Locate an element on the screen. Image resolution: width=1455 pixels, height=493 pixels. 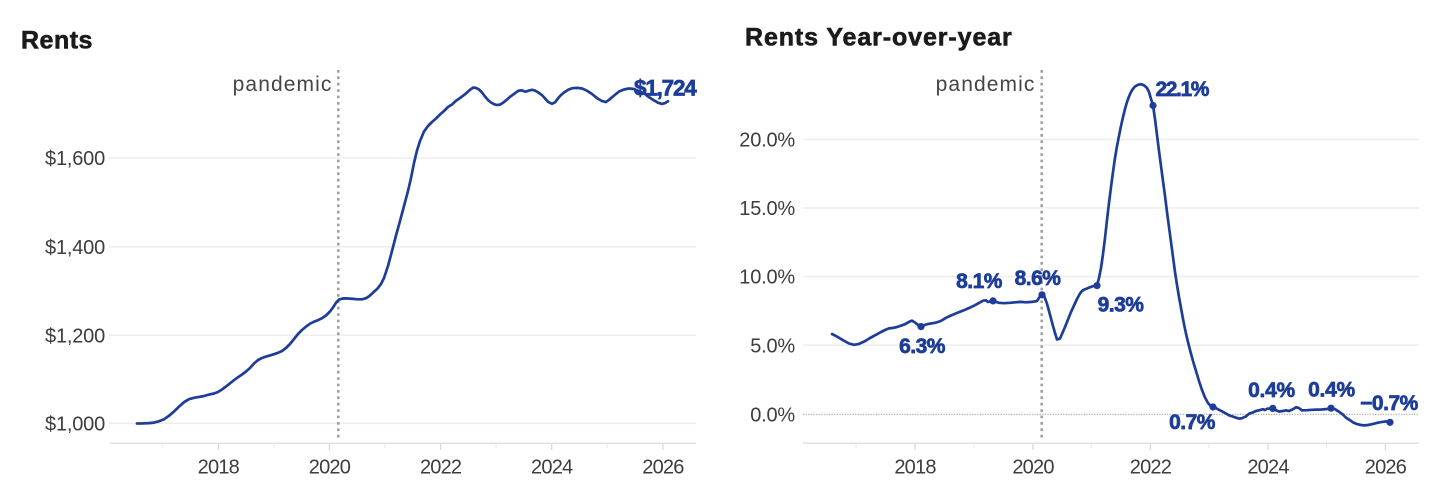
svg-text: 9.3% is located at coordinates (1121, 305).